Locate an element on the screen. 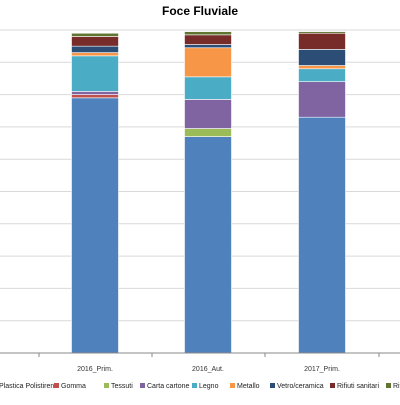 This screenshot has height=405, width=400. x-tick-labels: 2016_Prim. 2016_Aut. 2017_Prim. is located at coordinates (208, 369).